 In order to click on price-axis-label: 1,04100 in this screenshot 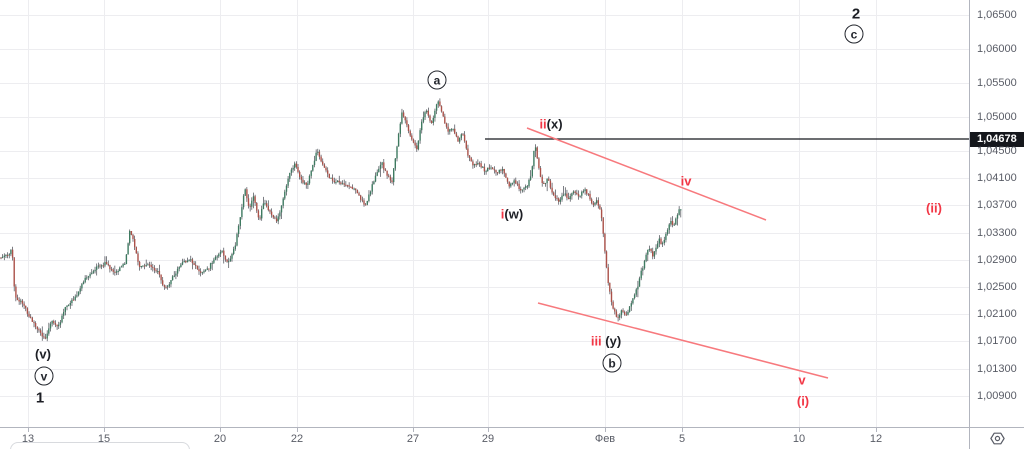, I will do `click(997, 178)`.